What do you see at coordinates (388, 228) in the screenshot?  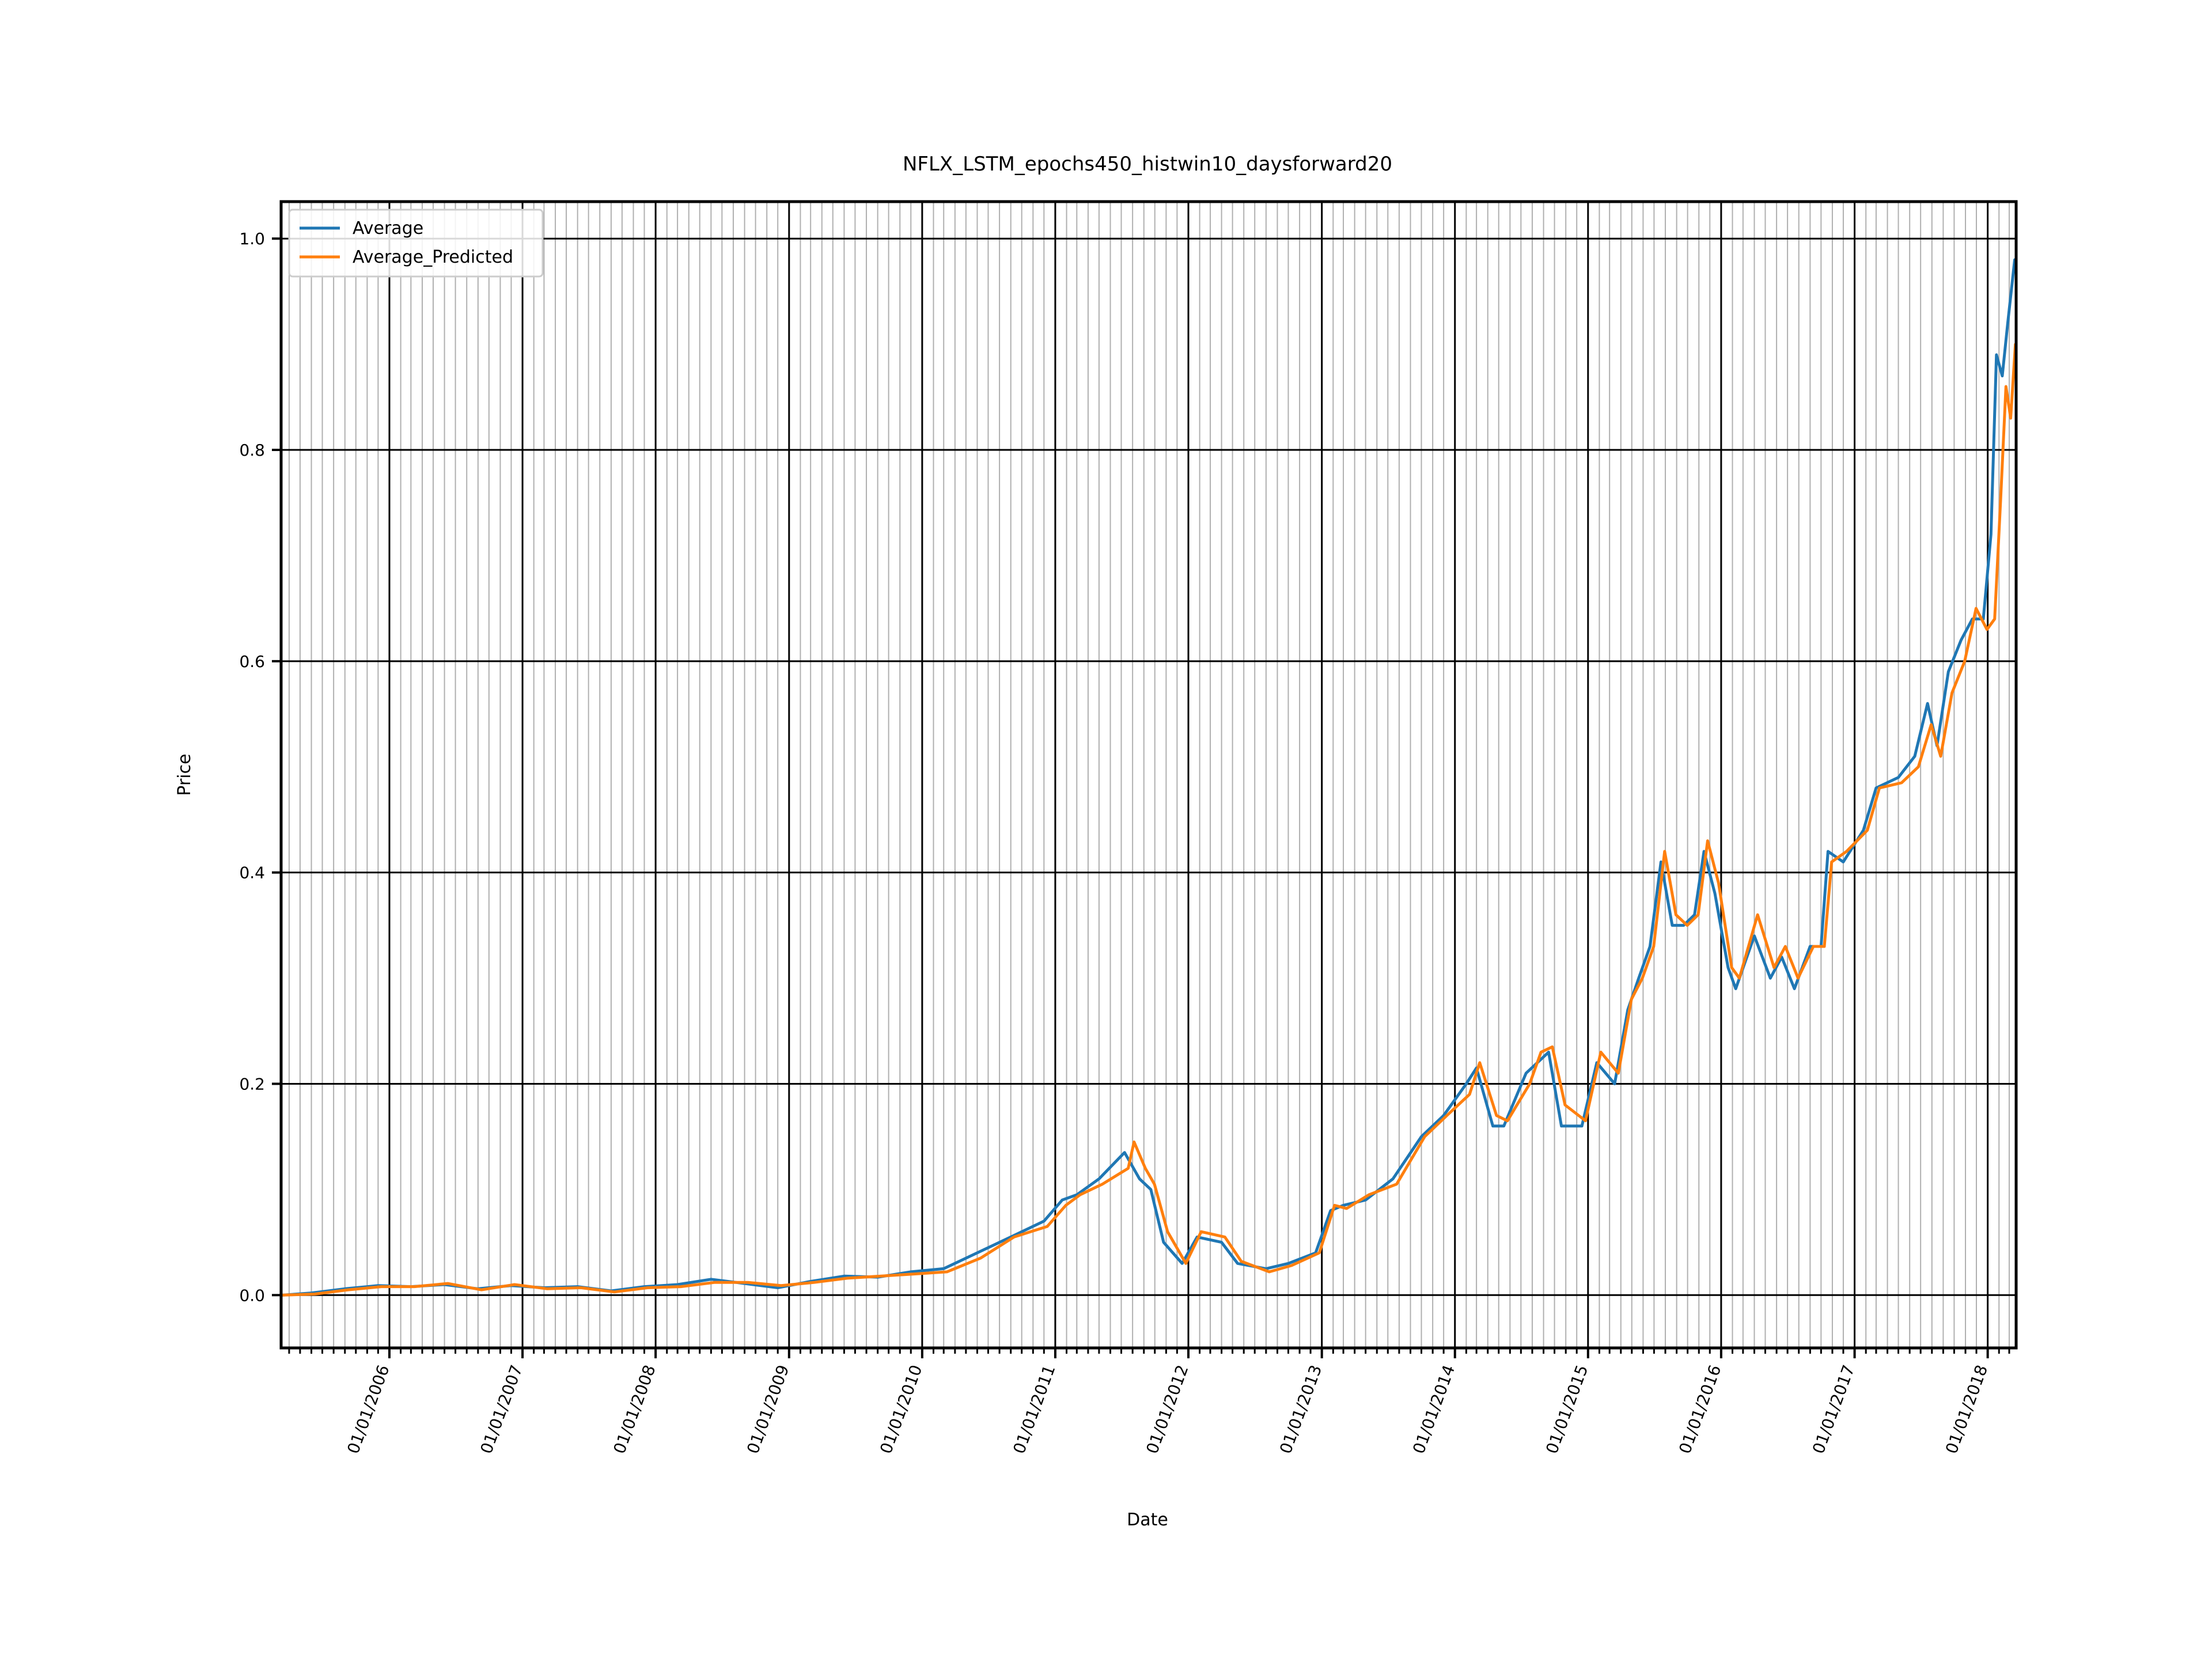 I see `legend-label-average: Average` at bounding box center [388, 228].